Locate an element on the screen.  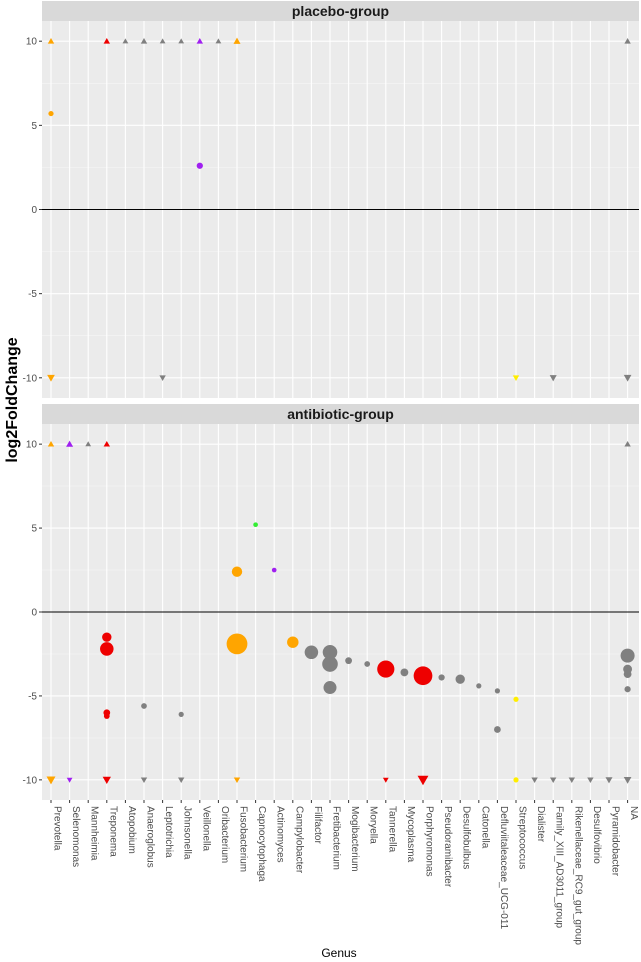
x-tick-label: Pseudoramibacter is located at coordinates (447, 847).